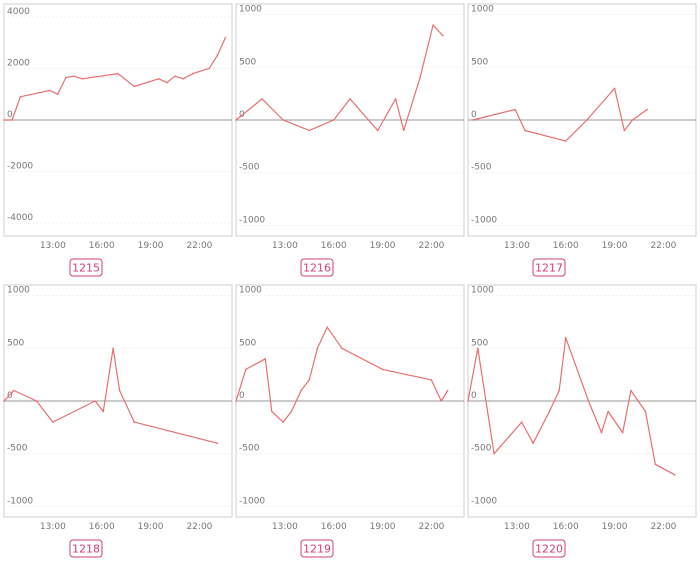 Image resolution: width=700 pixels, height=562 pixels. What do you see at coordinates (18, 63) in the screenshot?
I see `y-tick-label: 2000` at bounding box center [18, 63].